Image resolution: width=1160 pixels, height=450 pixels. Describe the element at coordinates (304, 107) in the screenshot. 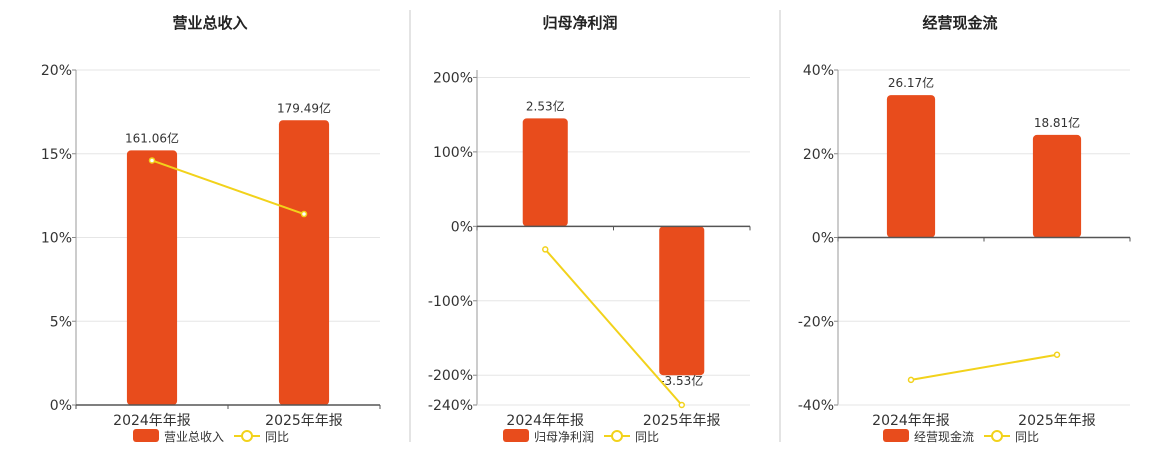

I see `bar-value-label: 179.49亿` at that location.